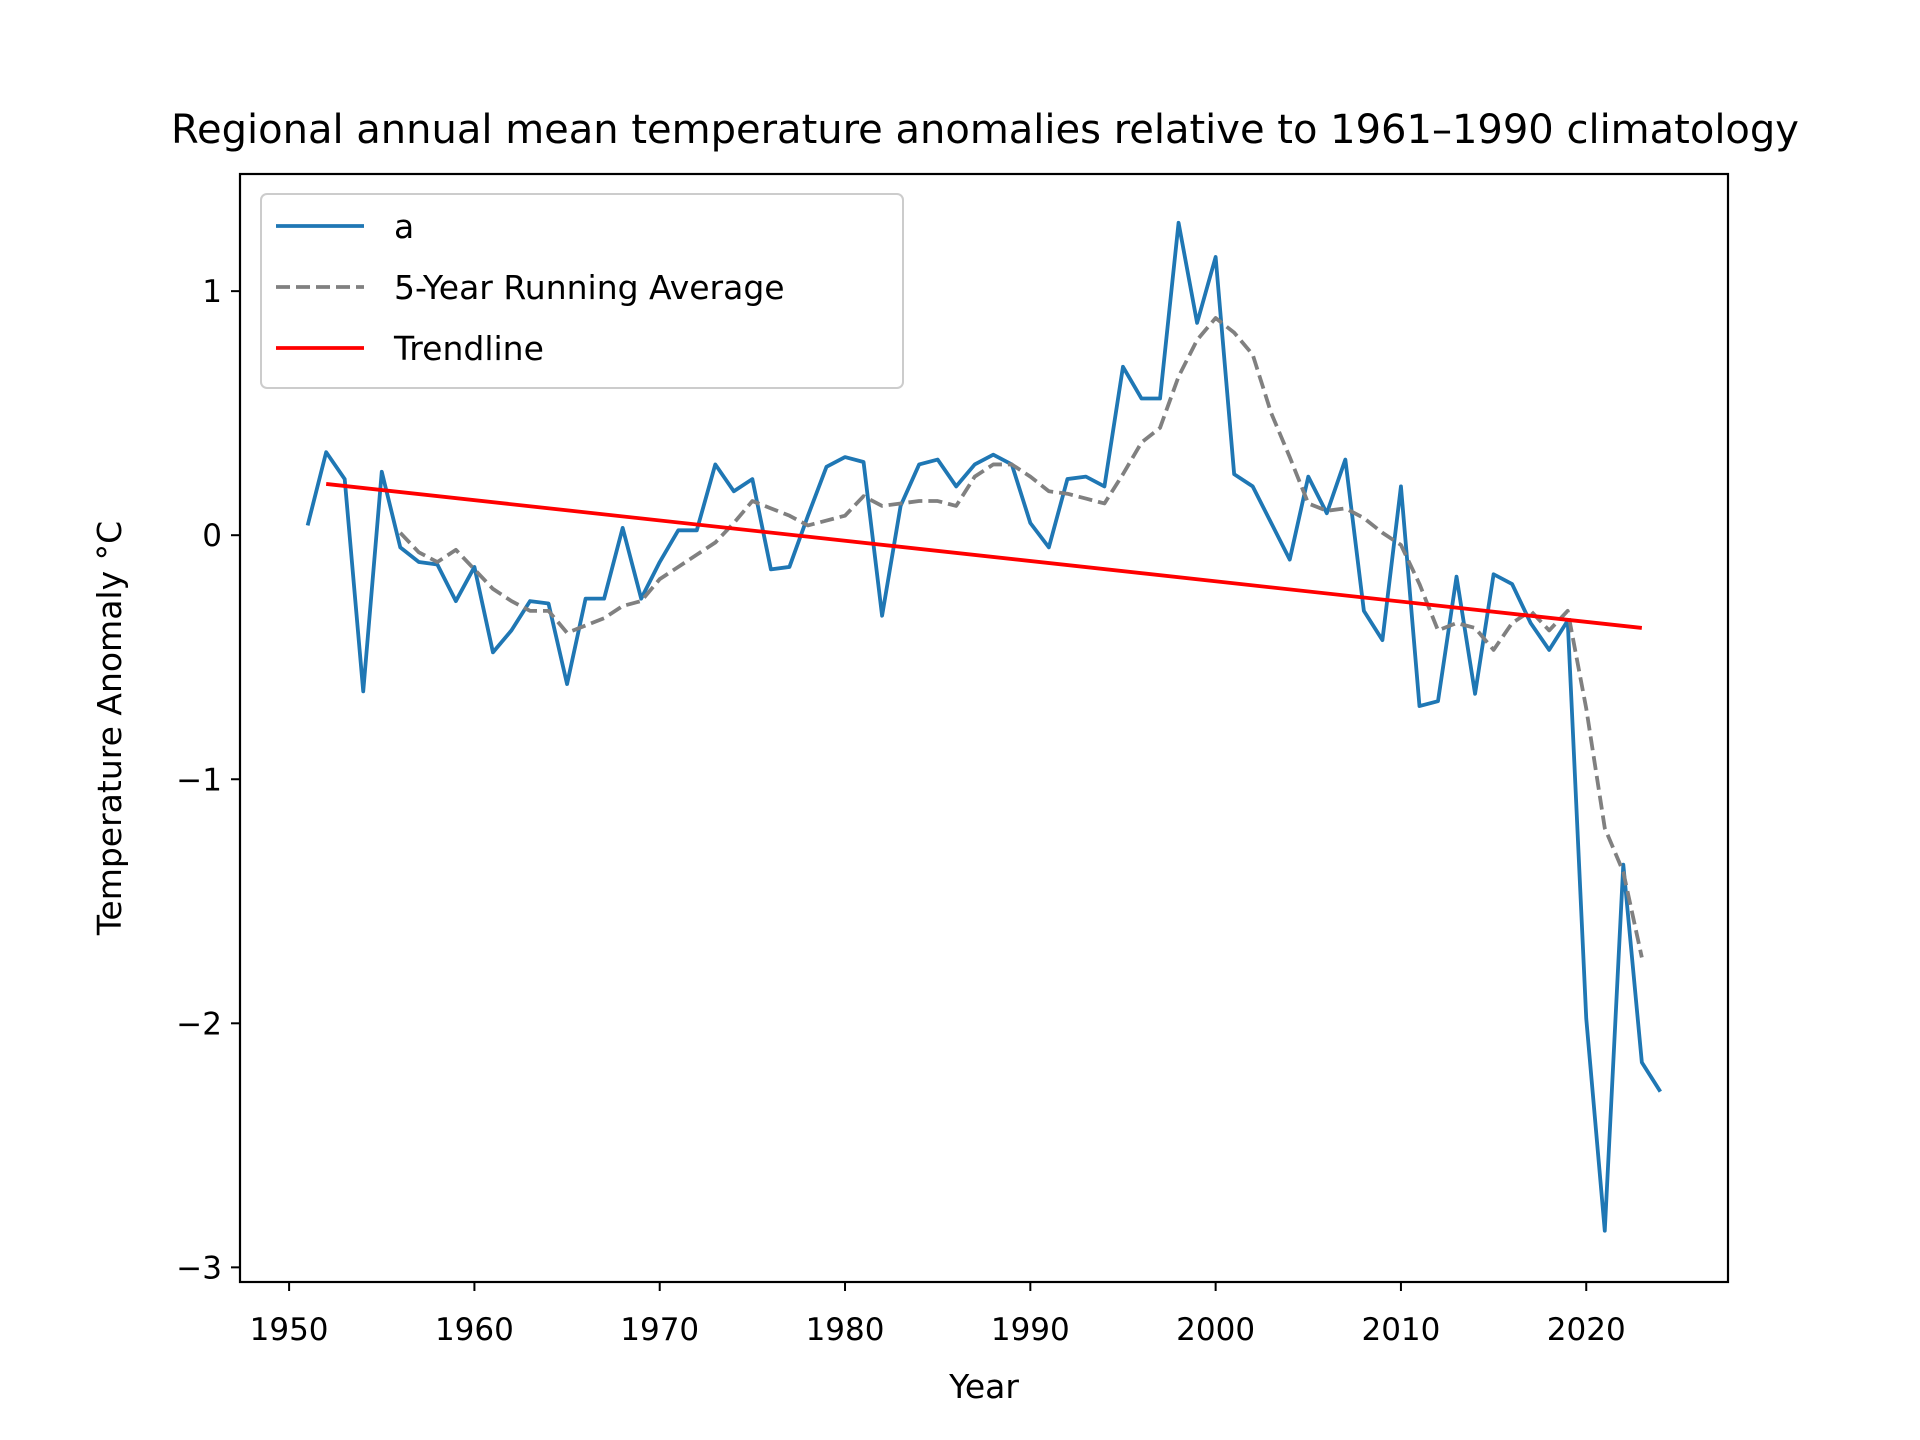  Describe the element at coordinates (1400, 1330) in the screenshot. I see `x-tick-label: 2010` at that location.